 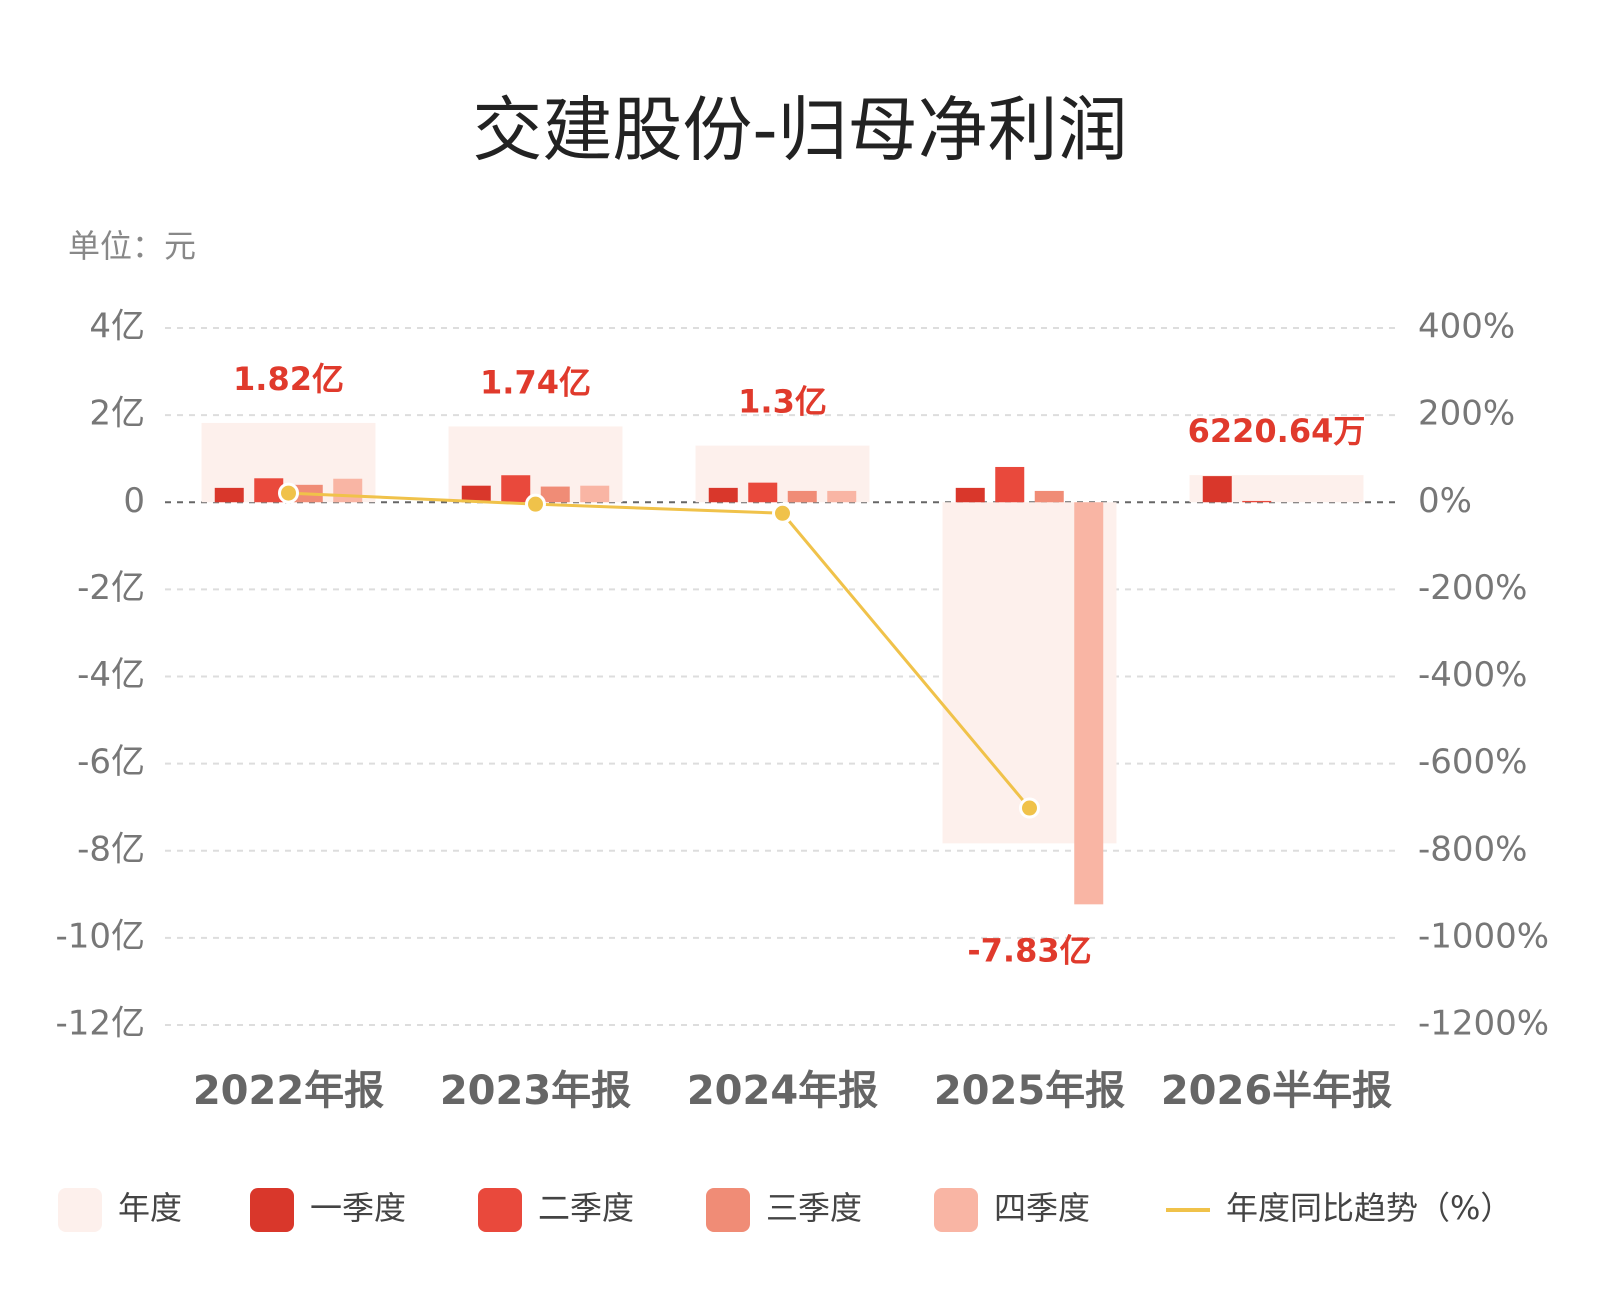 What do you see at coordinates (799, 130) in the screenshot?
I see `chart-title: 交建股份-归母净利润` at bounding box center [799, 130].